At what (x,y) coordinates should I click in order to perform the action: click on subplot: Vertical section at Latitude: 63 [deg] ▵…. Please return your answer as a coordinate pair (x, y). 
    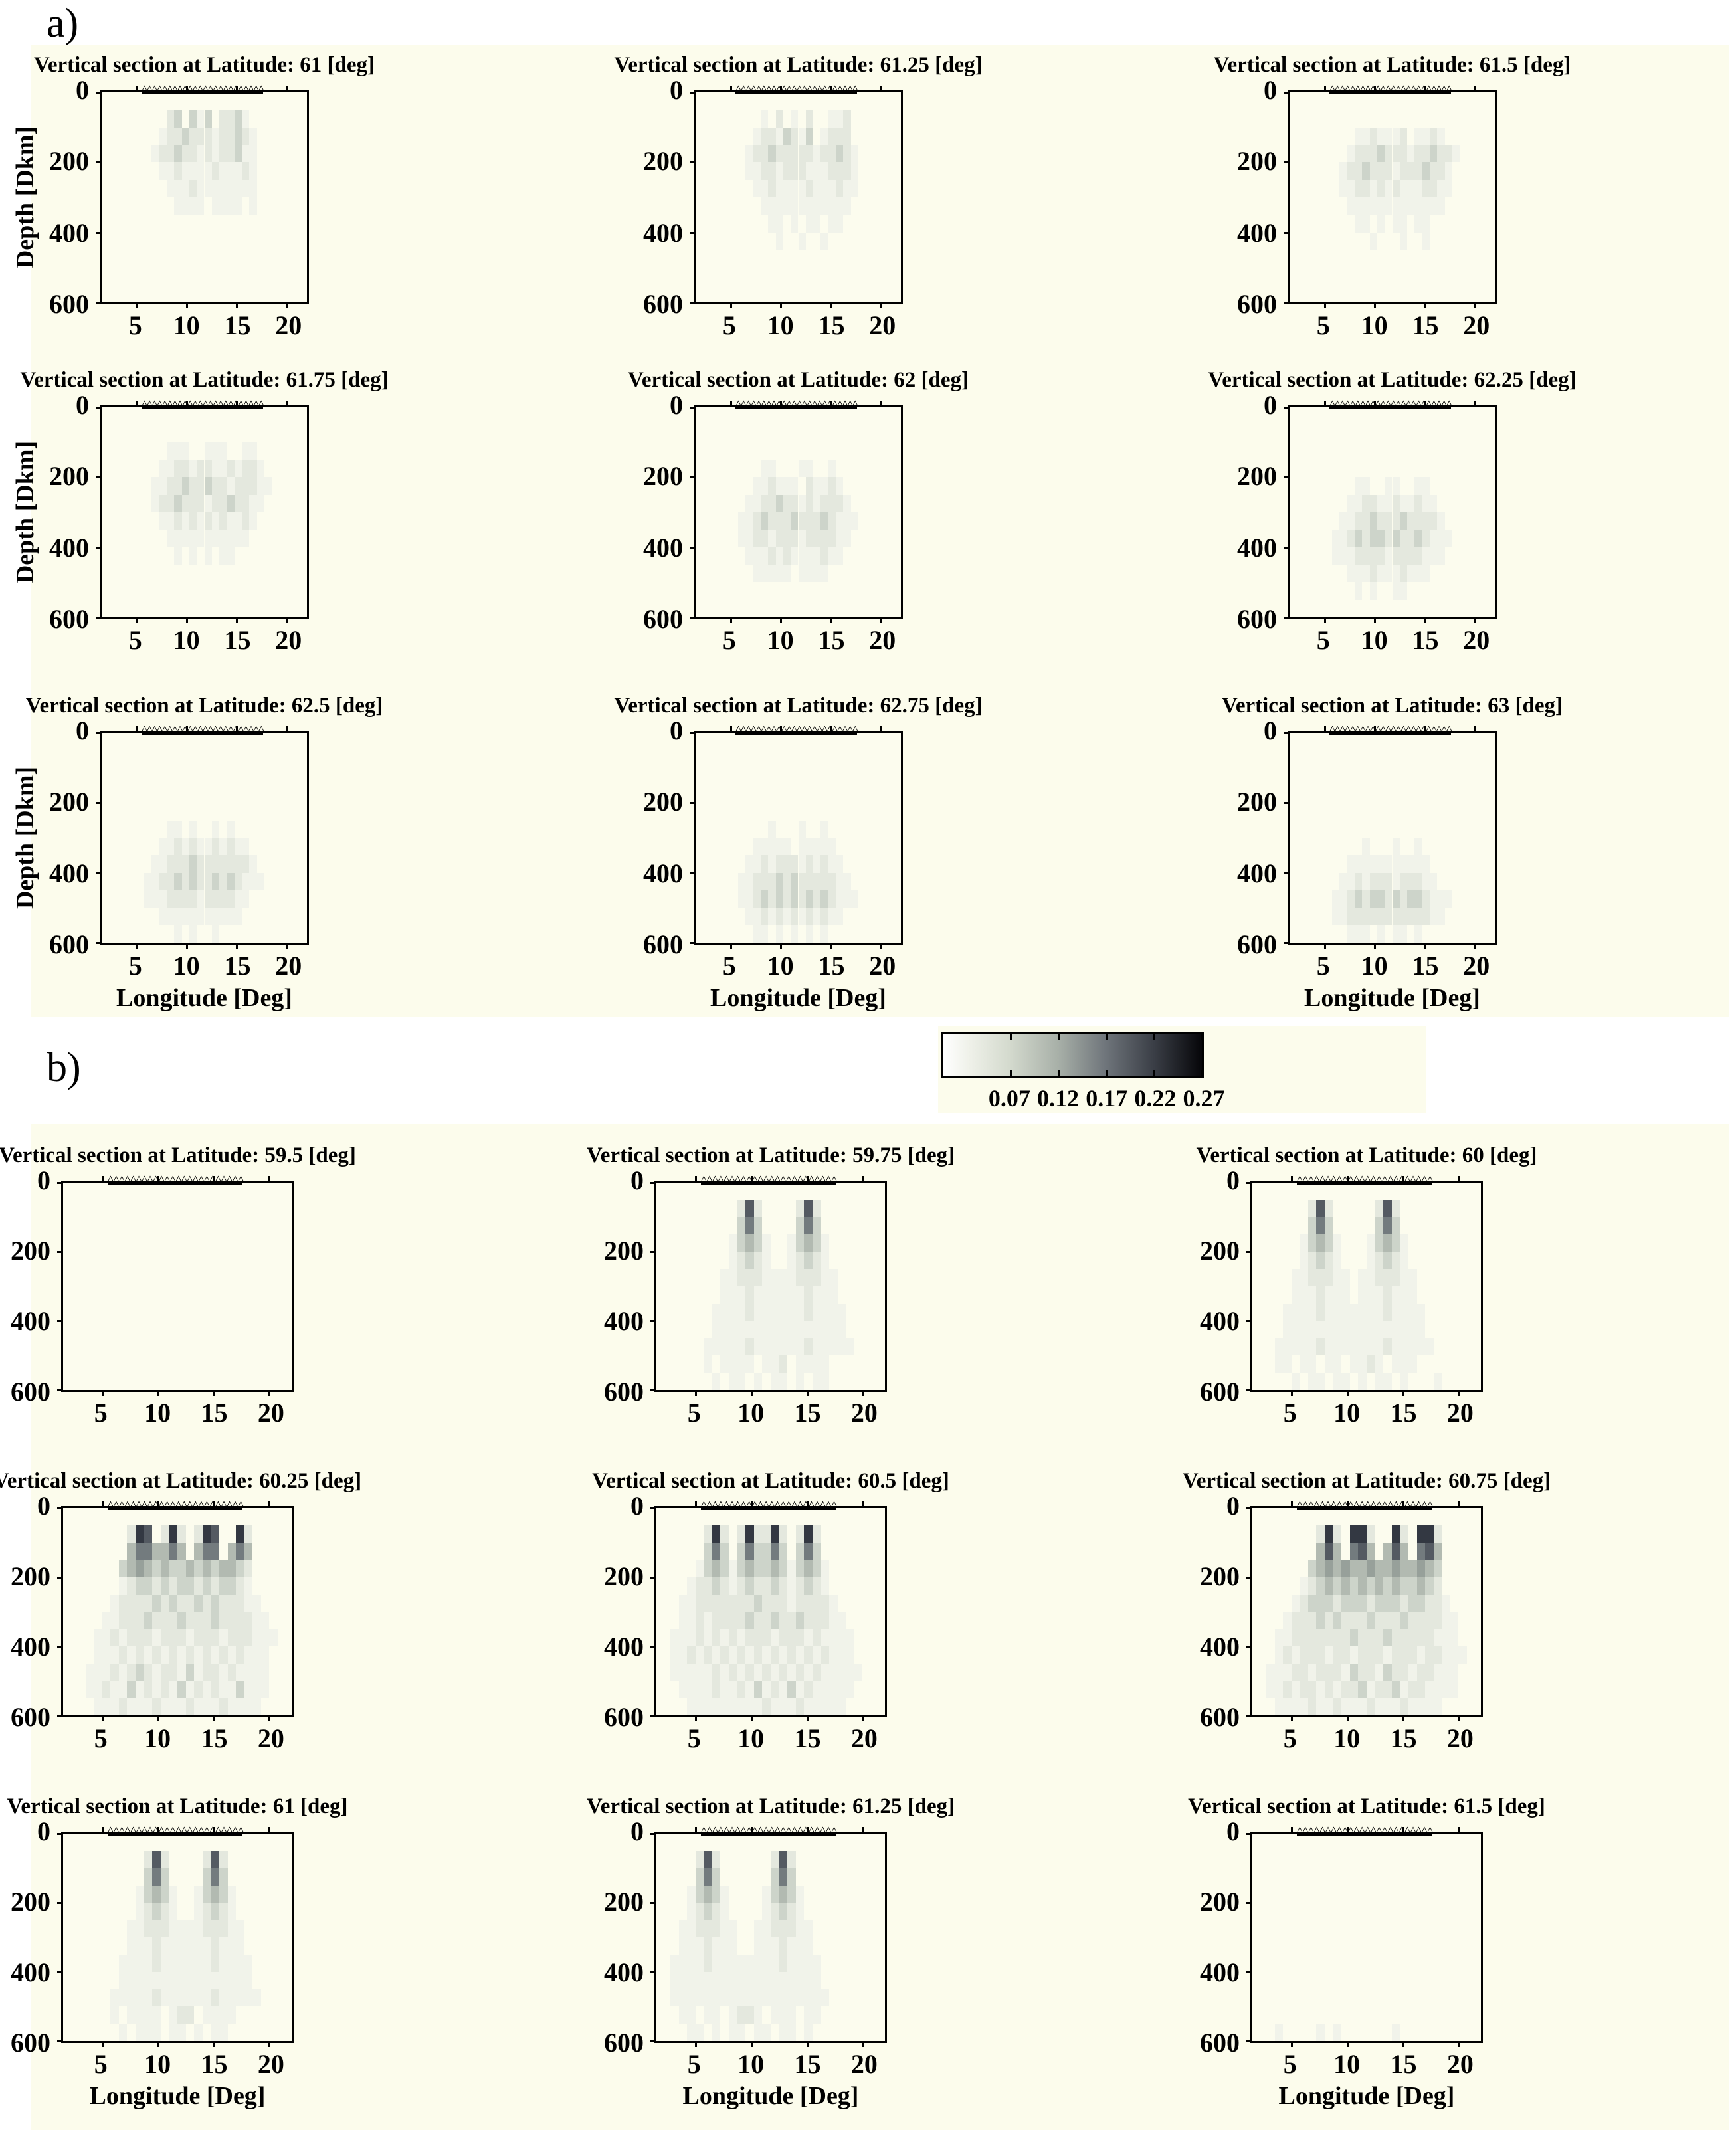
    Looking at the image, I should click on (1392, 853).